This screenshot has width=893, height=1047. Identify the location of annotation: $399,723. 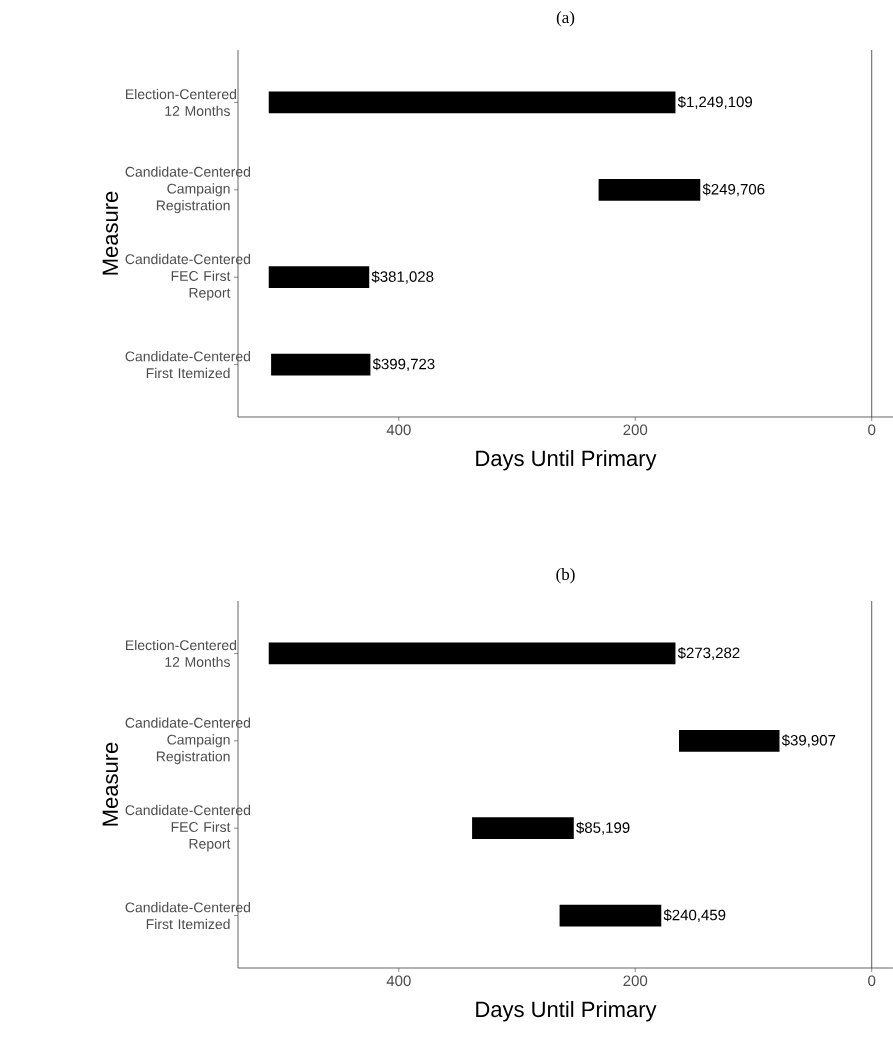
(403, 365).